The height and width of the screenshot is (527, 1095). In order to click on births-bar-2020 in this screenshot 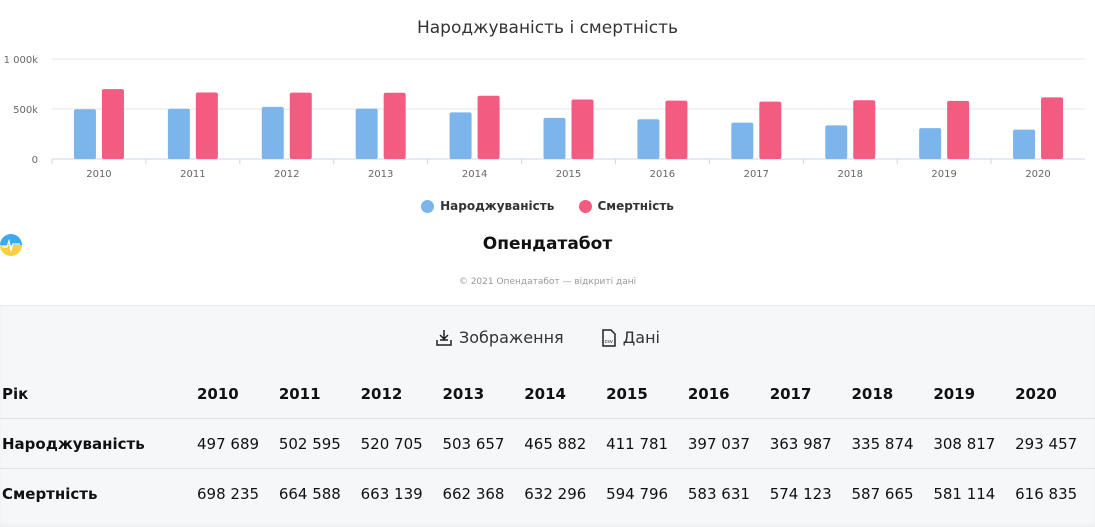, I will do `click(1024, 144)`.